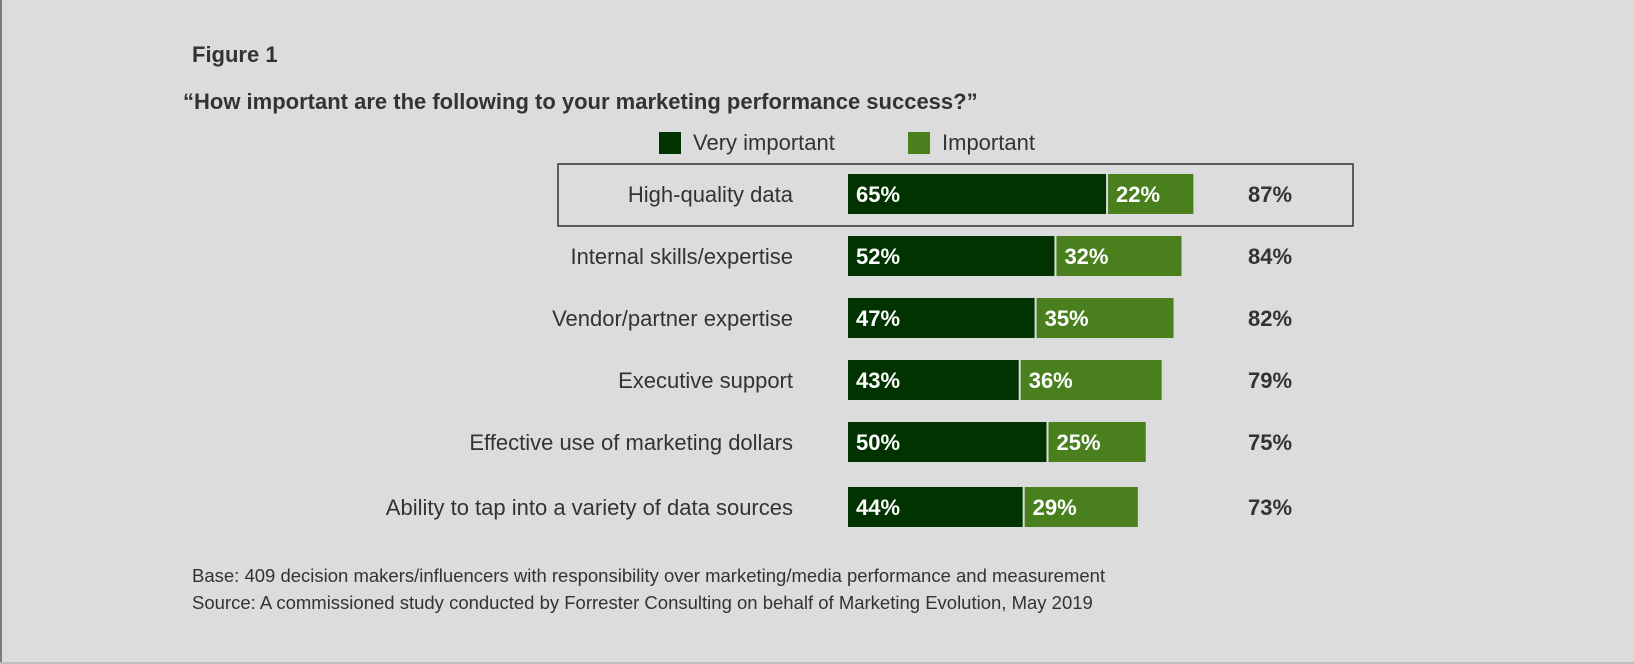 This screenshot has height=664, width=1634. I want to click on highlight-box, so click(955, 195).